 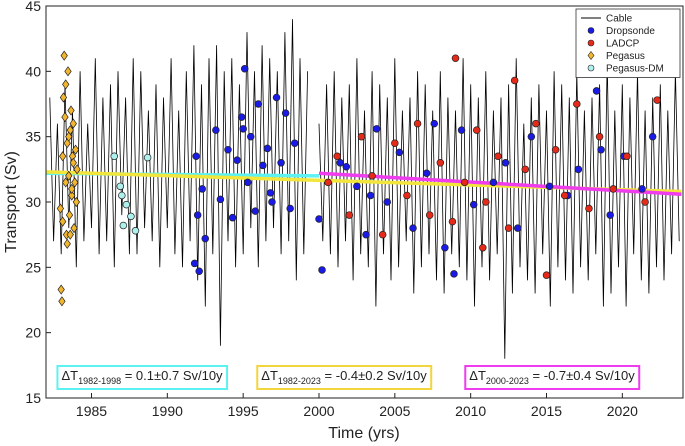 What do you see at coordinates (33, 7) in the screenshot?
I see `y-tick-label: 45` at bounding box center [33, 7].